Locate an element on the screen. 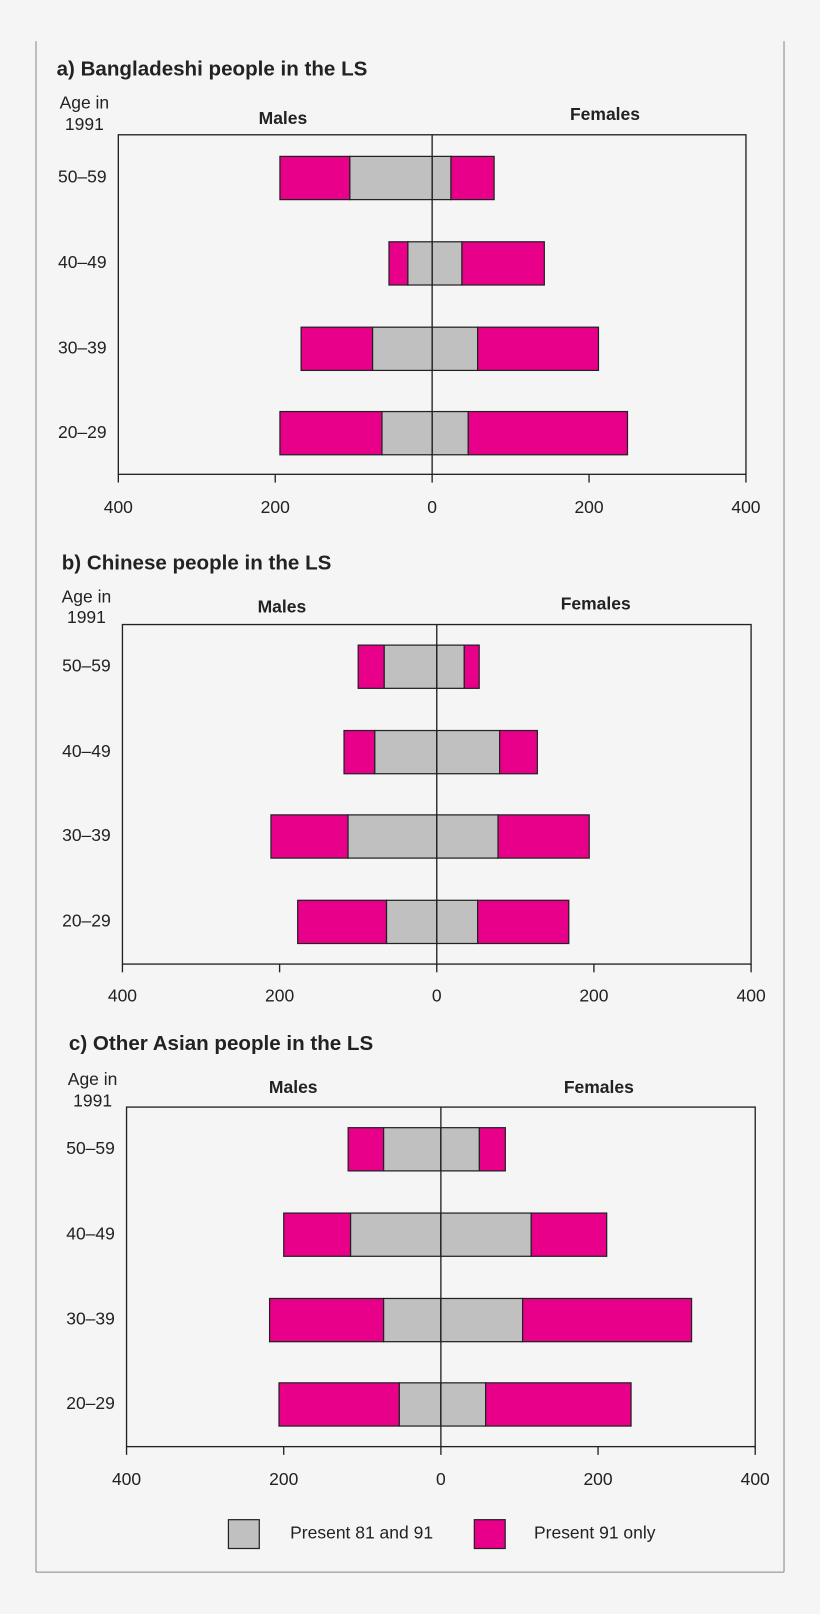 Image resolution: width=820 pixels, height=1614 pixels. chart-title: c) Other Asian people in the LS is located at coordinates (221, 1043).